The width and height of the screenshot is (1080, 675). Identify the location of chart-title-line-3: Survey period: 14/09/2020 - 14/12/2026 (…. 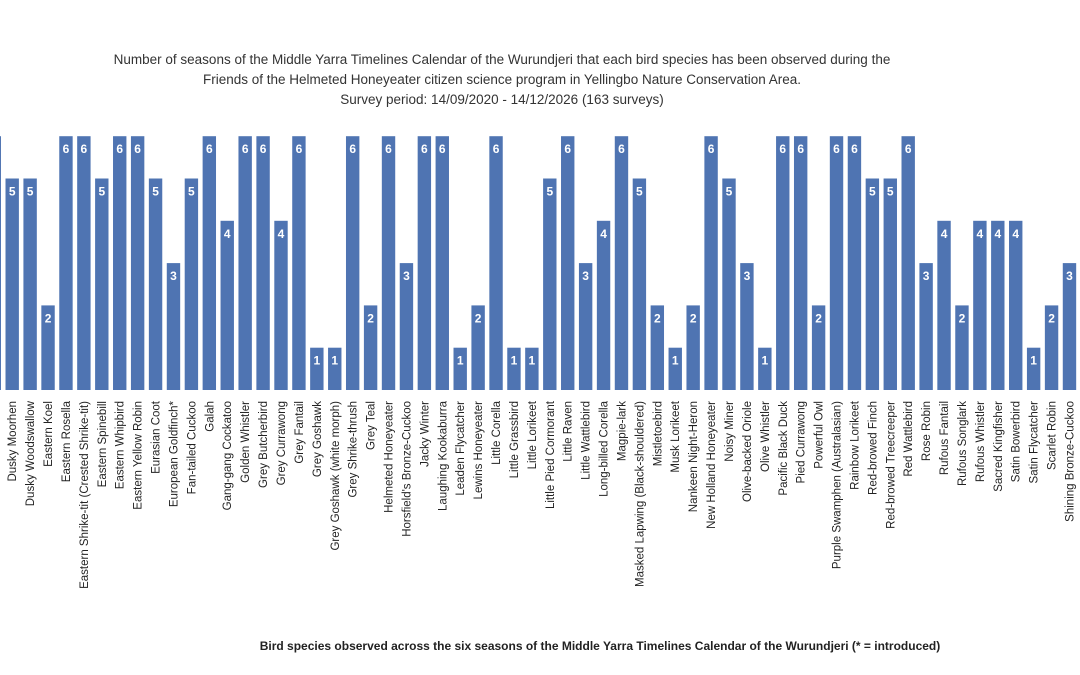
(501, 99).